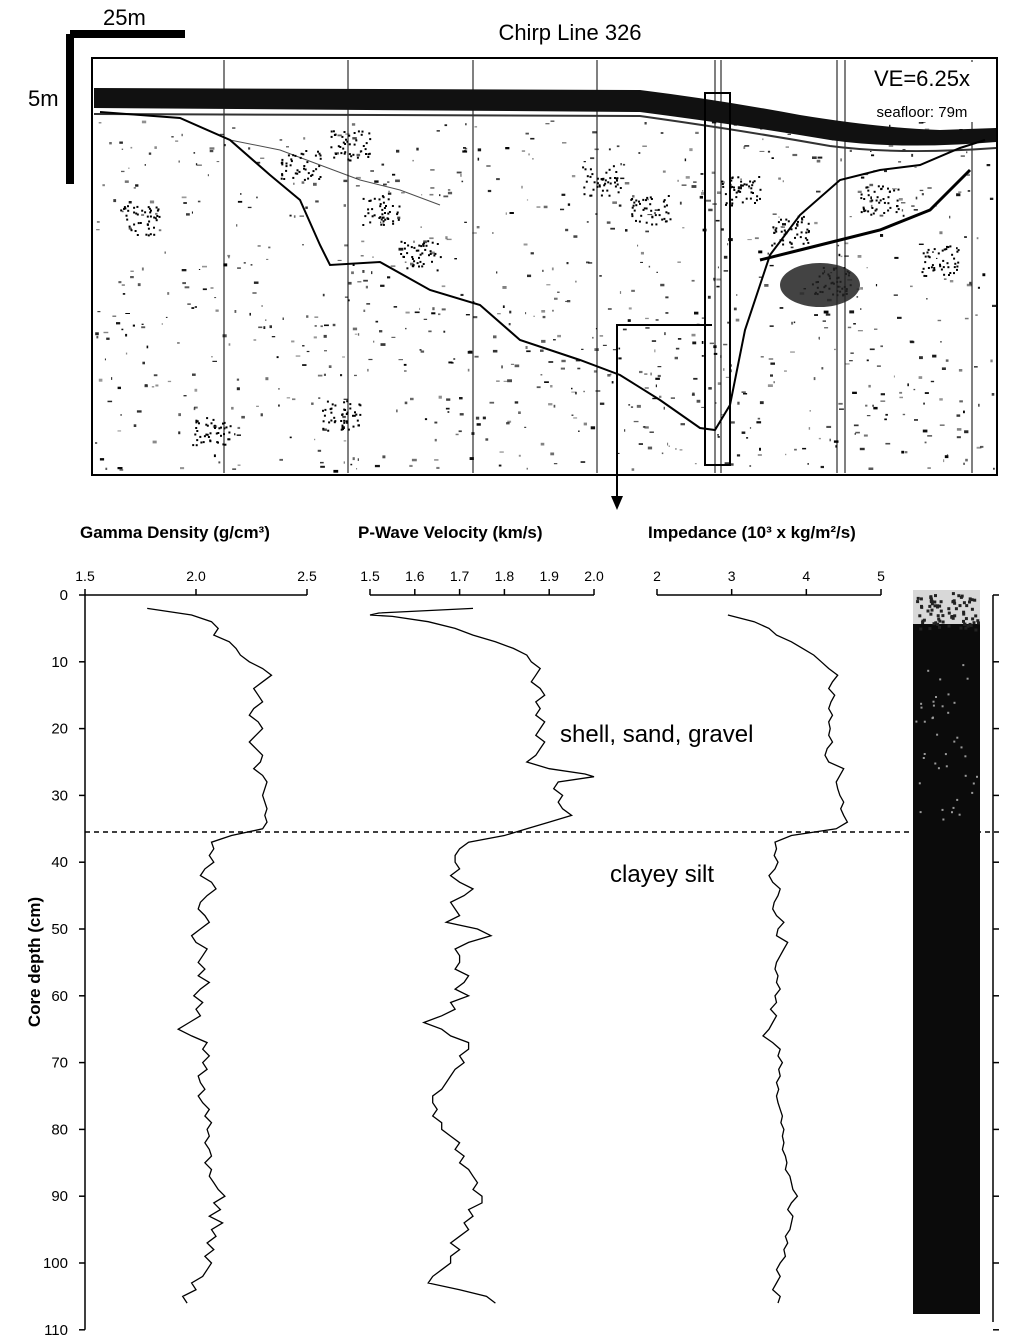  What do you see at coordinates (59, 729) in the screenshot?
I see `depth-tick-label: 20` at bounding box center [59, 729].